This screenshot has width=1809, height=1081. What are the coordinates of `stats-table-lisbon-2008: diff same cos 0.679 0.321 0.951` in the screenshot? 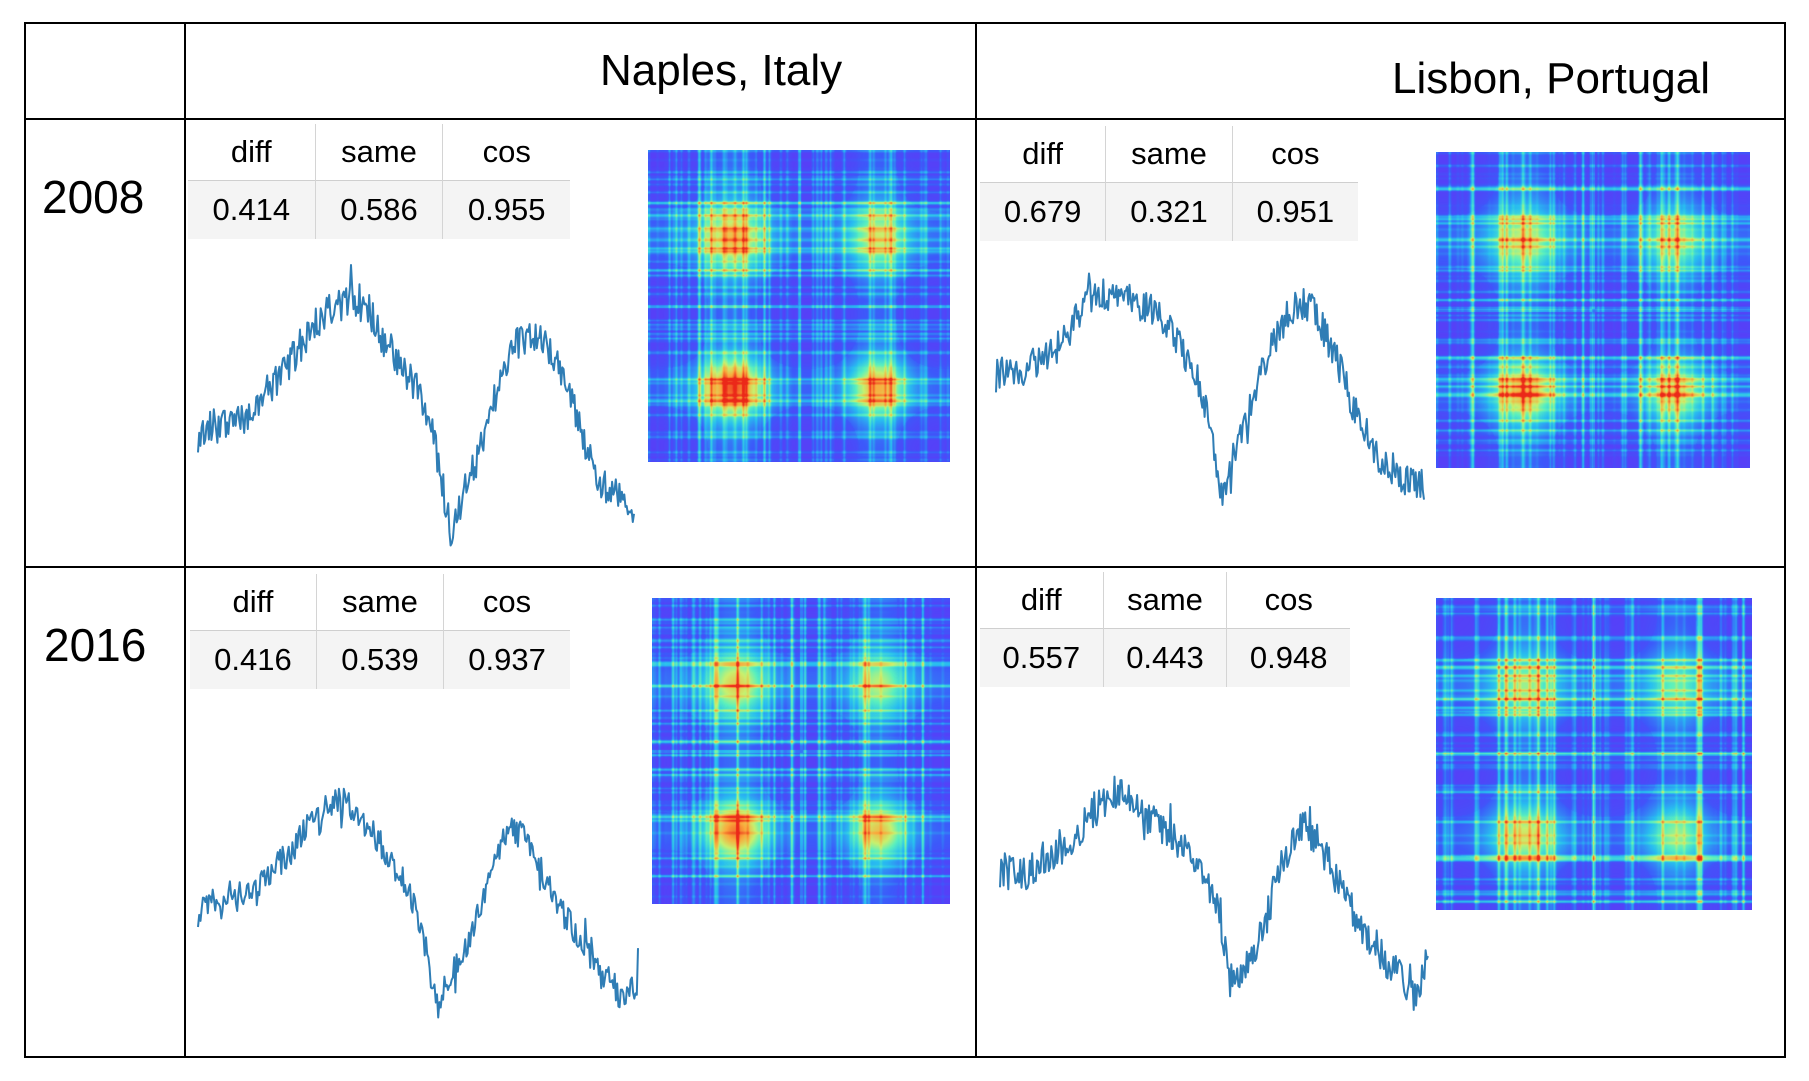 It's located at (1169, 183).